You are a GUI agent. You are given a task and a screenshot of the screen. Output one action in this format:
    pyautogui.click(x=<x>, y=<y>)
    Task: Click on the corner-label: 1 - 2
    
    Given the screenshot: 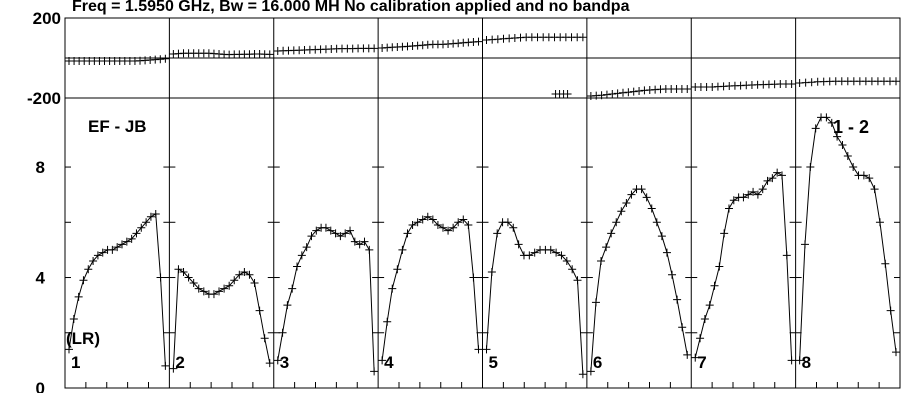 What is the action you would take?
    pyautogui.click(x=851, y=127)
    